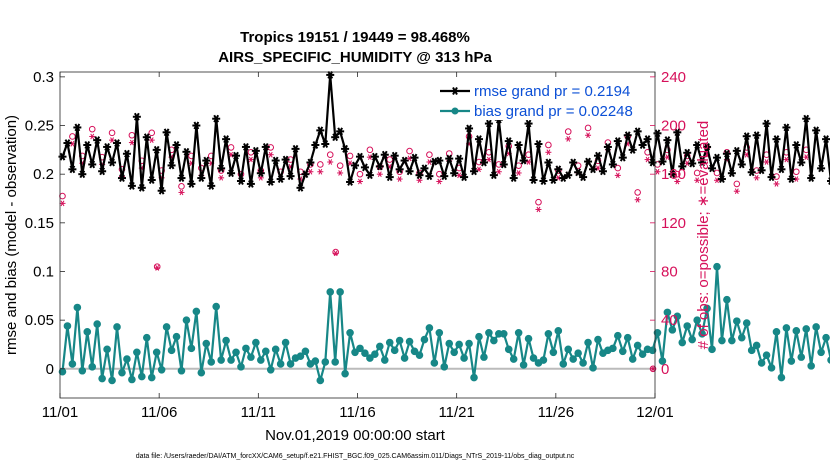 This screenshot has height=470, width=830. What do you see at coordinates (355, 57) in the screenshot?
I see `chart-title-line2: AIRS_SPECIFIC_HUMIDITY @ 313 hPa` at bounding box center [355, 57].